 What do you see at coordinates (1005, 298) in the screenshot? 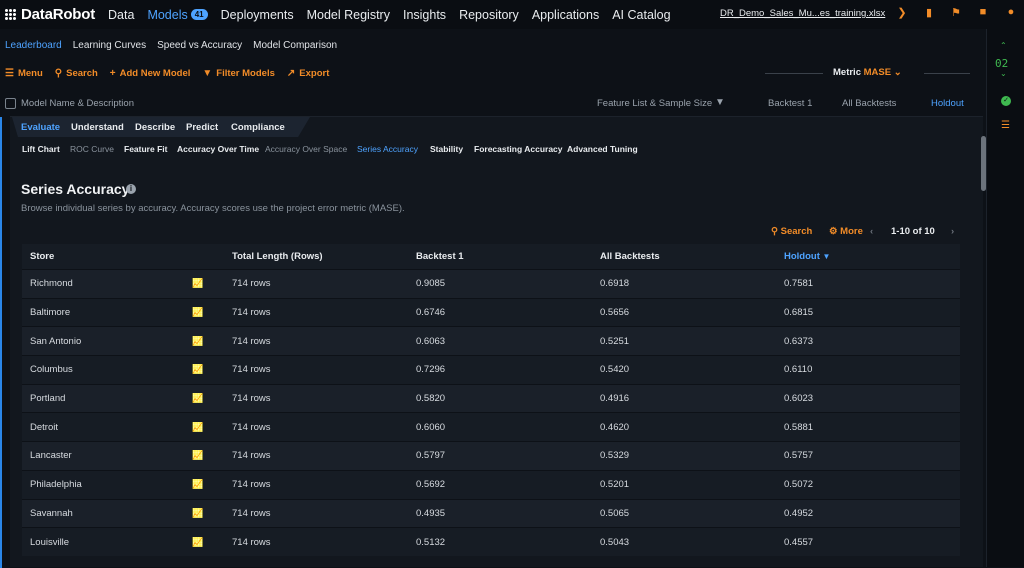
I see `right-sidebar: ⌃ 02 ⌄ ✓ ☰` at bounding box center [1005, 298].